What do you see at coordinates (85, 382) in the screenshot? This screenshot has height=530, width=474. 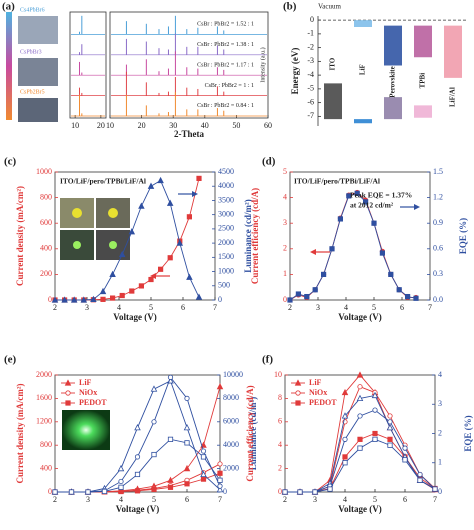 I see `legend-label: LiF` at bounding box center [85, 382].